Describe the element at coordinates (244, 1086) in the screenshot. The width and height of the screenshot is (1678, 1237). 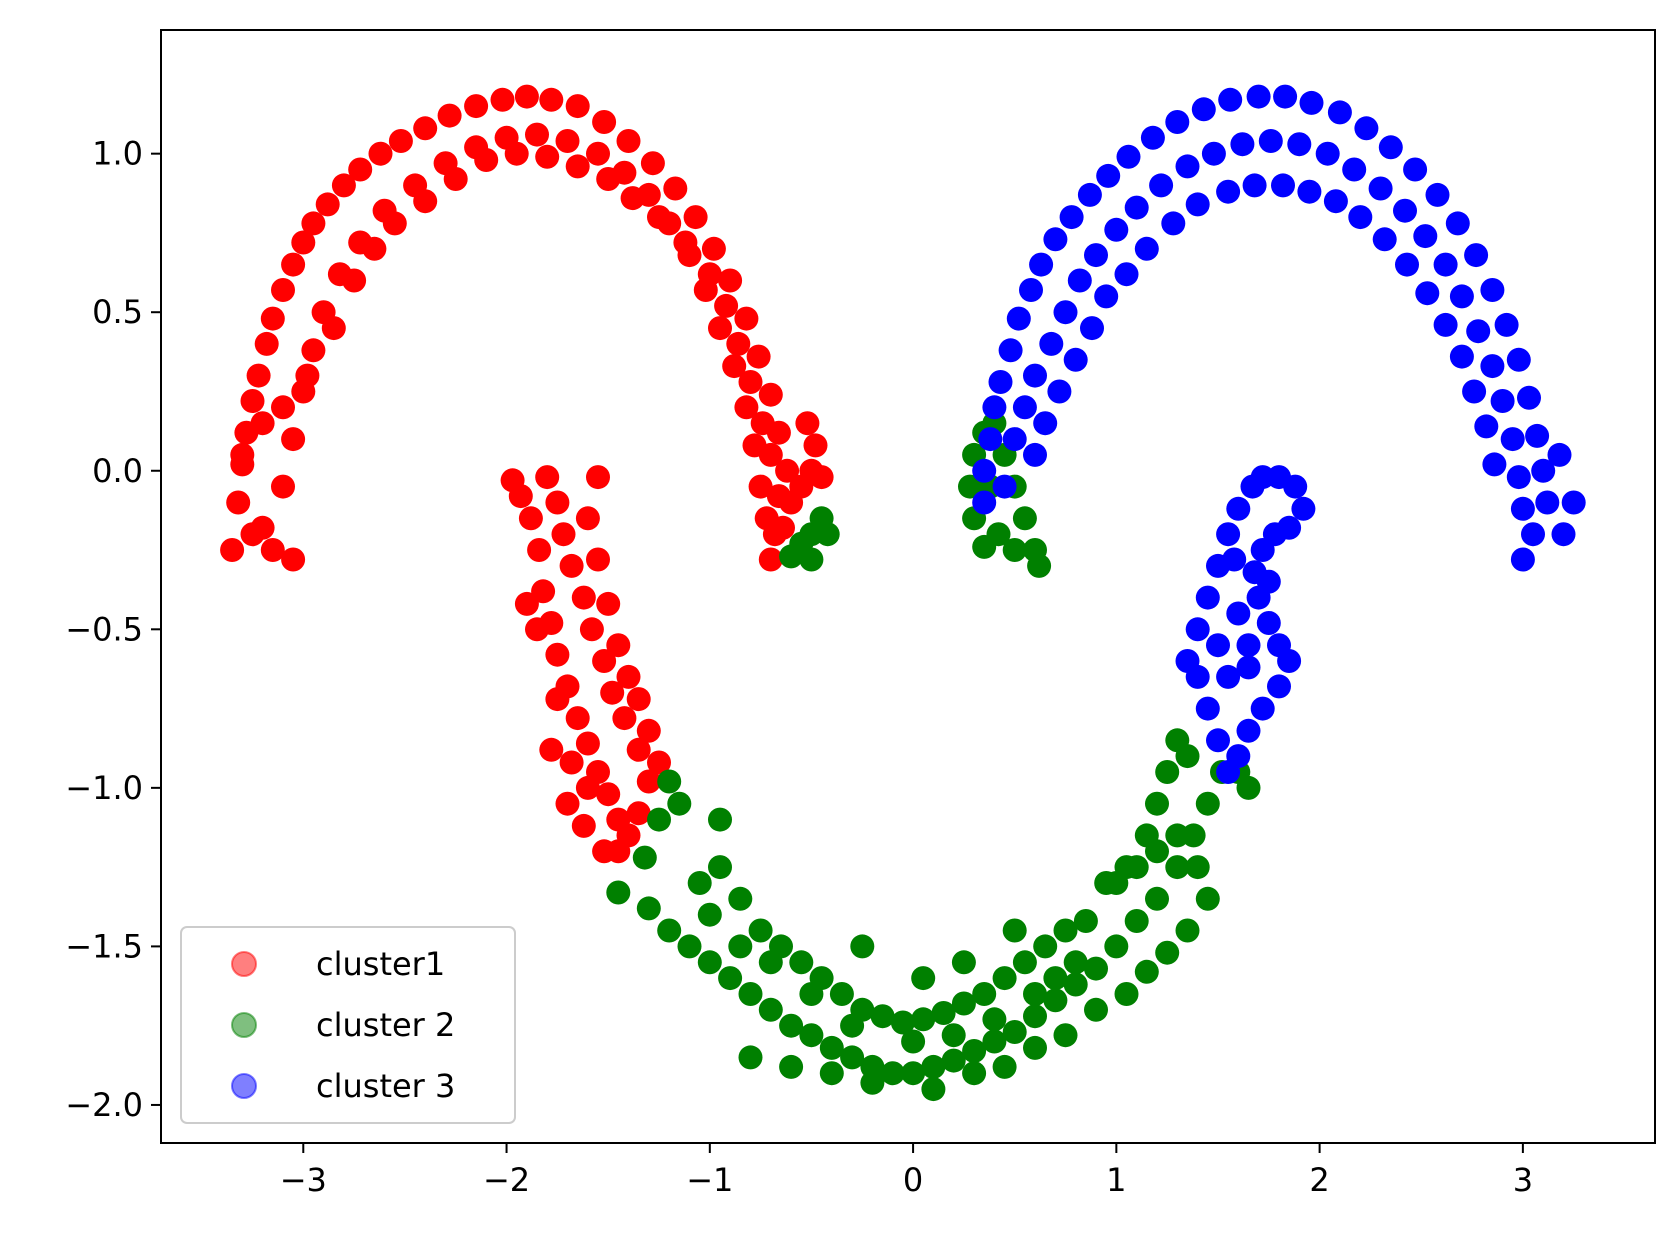
I see `legend-marker` at that location.